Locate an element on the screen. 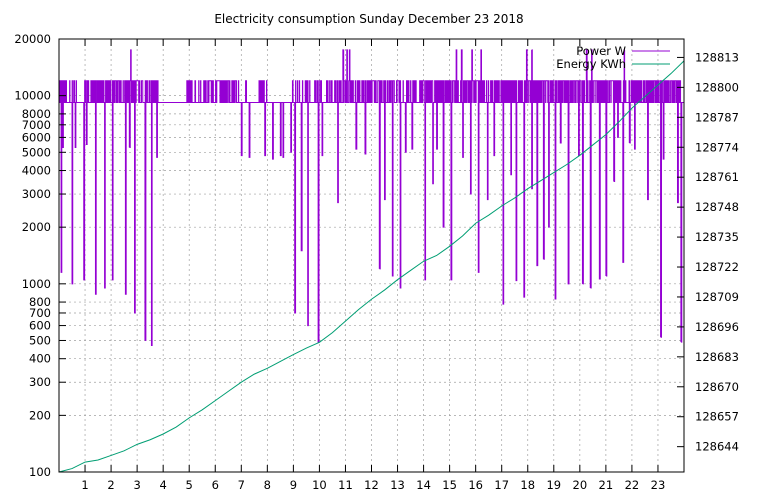 This screenshot has width=768, height=500. left-axis-tick-label: 300 is located at coordinates (40, 382).